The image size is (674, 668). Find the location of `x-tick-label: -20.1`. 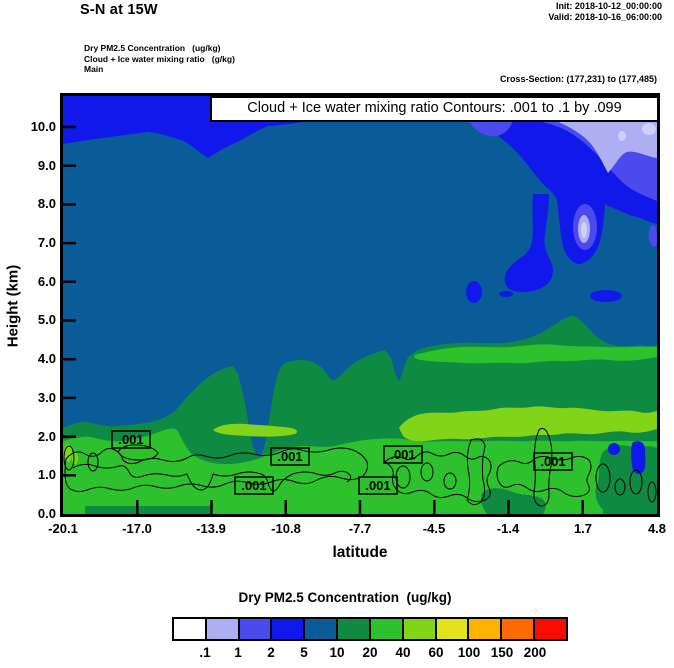

x-tick-label: -20.1 is located at coordinates (63, 528).